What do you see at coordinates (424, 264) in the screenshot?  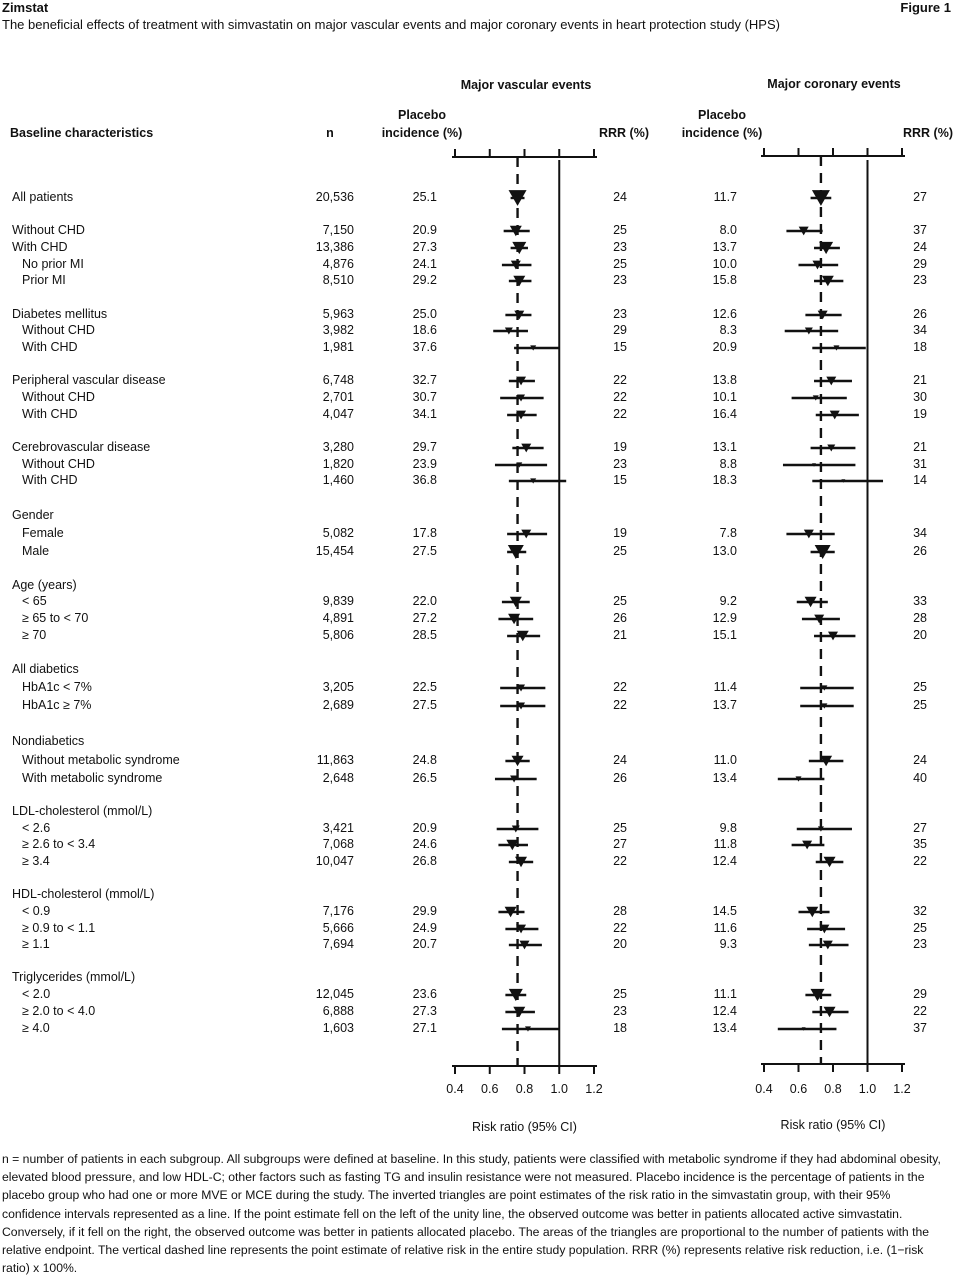 I see `row-placebo-vascular: 24.1` at bounding box center [424, 264].